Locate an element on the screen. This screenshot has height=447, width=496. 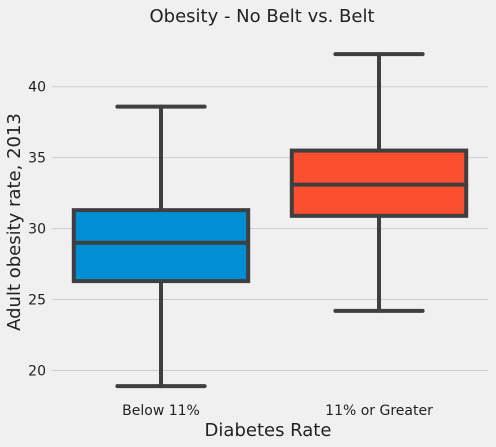
y-tick-label-40: 40 is located at coordinates (37, 88).